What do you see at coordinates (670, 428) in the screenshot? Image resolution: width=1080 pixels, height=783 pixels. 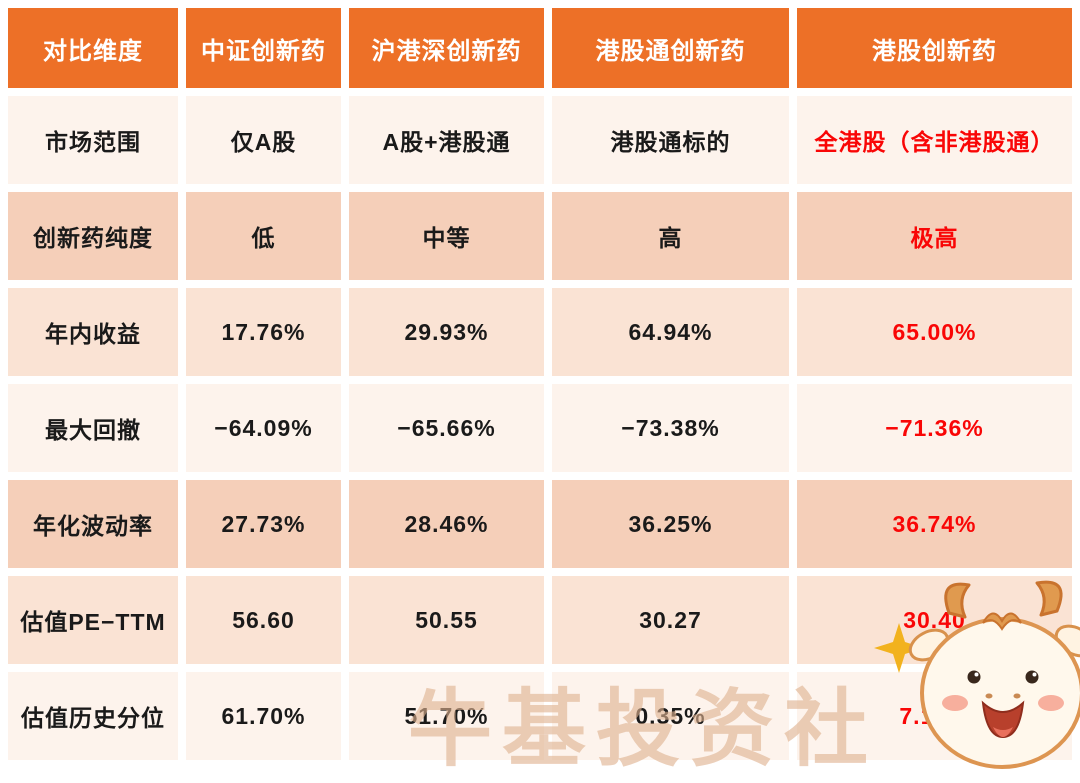 I see `data-cell: −73.38%` at bounding box center [670, 428].